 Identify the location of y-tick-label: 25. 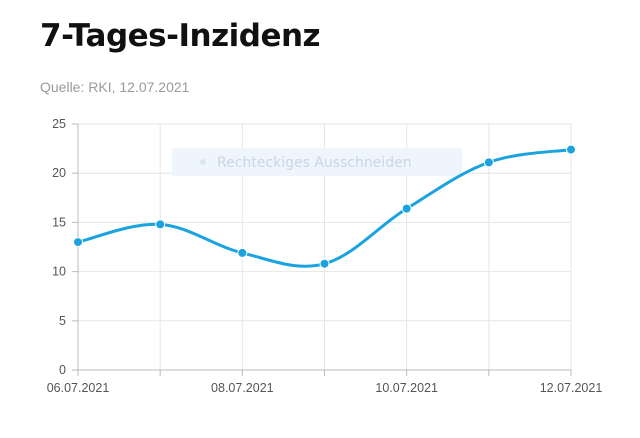
(59, 124).